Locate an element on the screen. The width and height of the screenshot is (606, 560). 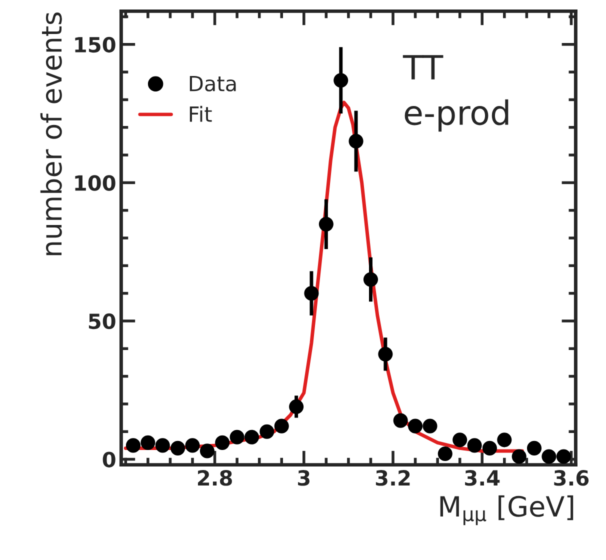
y-tick-label: 50 is located at coordinates (102, 321).